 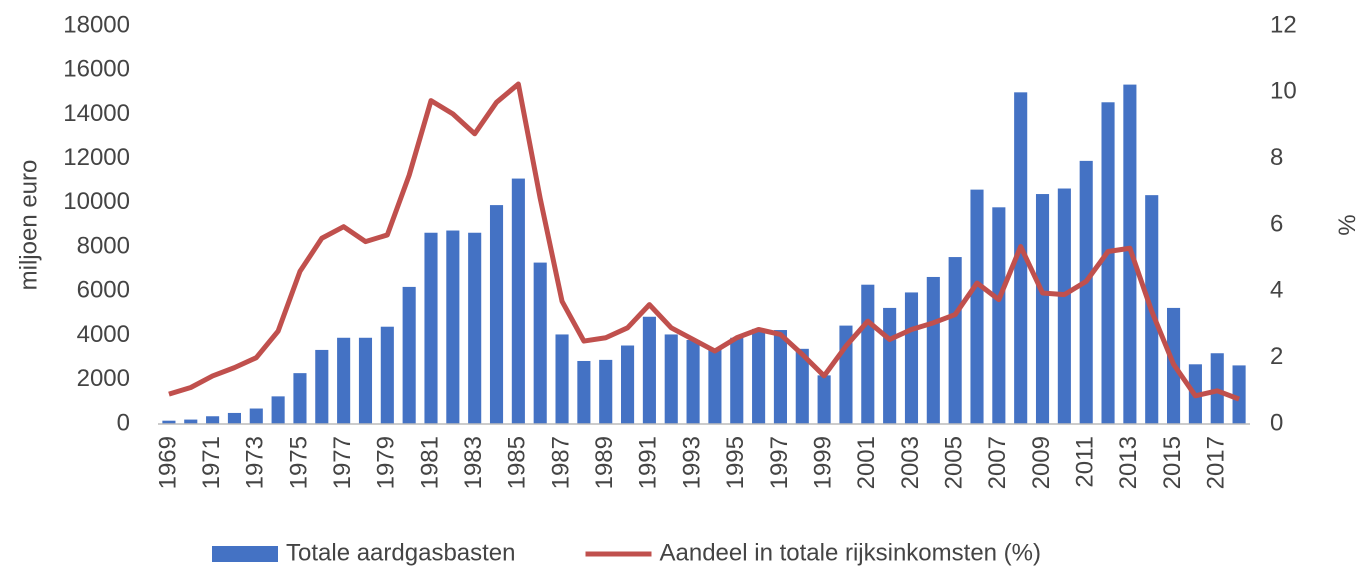 What do you see at coordinates (245, 554) in the screenshot?
I see `legend-swatch` at bounding box center [245, 554].